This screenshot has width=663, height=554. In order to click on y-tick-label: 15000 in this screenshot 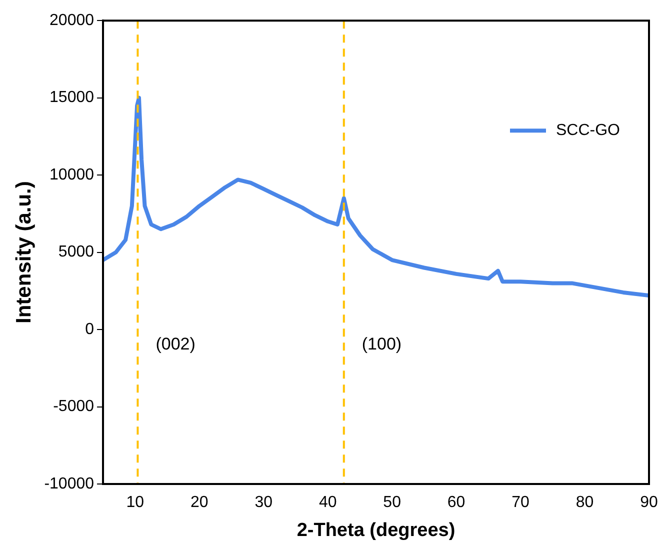, I will do `click(72, 97)`.